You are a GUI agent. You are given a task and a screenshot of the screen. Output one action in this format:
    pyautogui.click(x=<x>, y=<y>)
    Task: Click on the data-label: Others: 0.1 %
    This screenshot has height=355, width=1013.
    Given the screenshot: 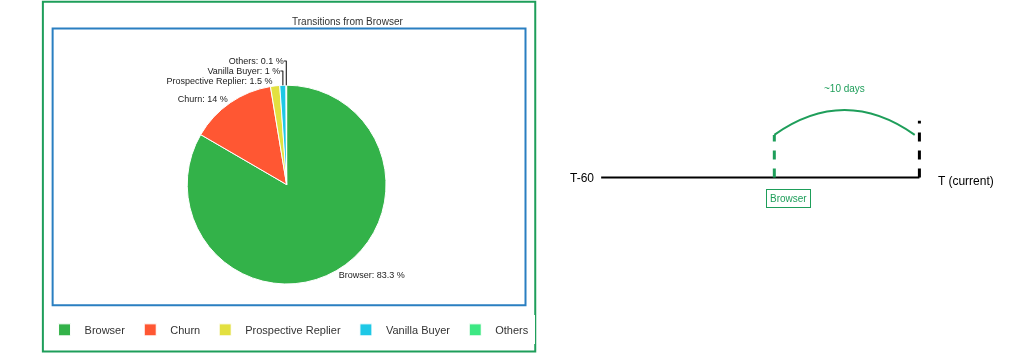 What is the action you would take?
    pyautogui.click(x=256, y=60)
    